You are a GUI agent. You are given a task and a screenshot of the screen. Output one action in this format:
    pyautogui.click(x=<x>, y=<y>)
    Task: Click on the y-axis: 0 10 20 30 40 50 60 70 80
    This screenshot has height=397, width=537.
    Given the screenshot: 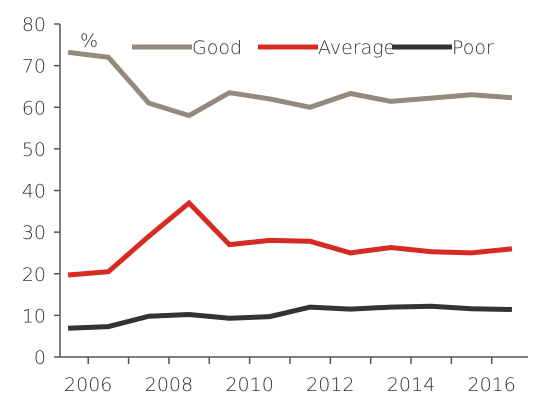 What is the action you would take?
    pyautogui.click(x=41, y=191)
    